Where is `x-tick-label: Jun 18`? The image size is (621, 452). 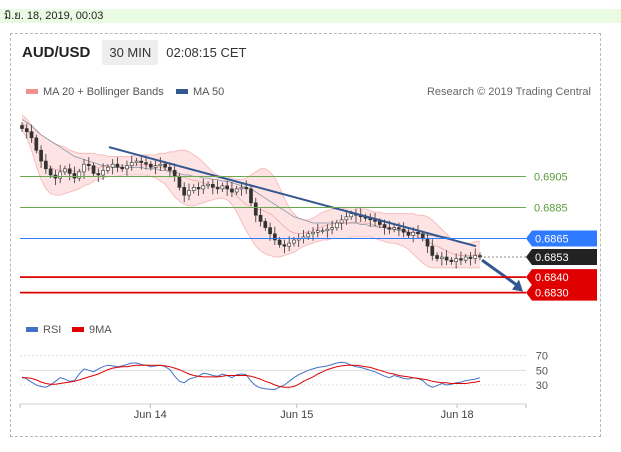
x-tick-label: Jun 18 is located at coordinates (457, 415).